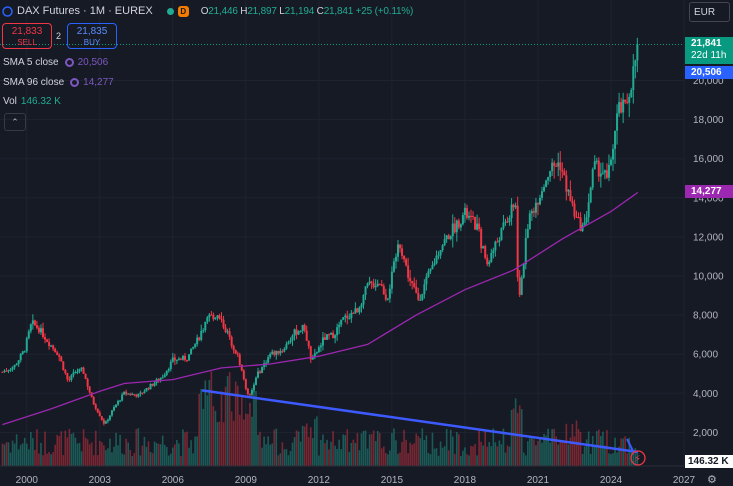 This screenshot has width=733, height=486. What do you see at coordinates (32, 101) in the screenshot?
I see `indicator-volume: Vol 146.32 K` at bounding box center [32, 101].